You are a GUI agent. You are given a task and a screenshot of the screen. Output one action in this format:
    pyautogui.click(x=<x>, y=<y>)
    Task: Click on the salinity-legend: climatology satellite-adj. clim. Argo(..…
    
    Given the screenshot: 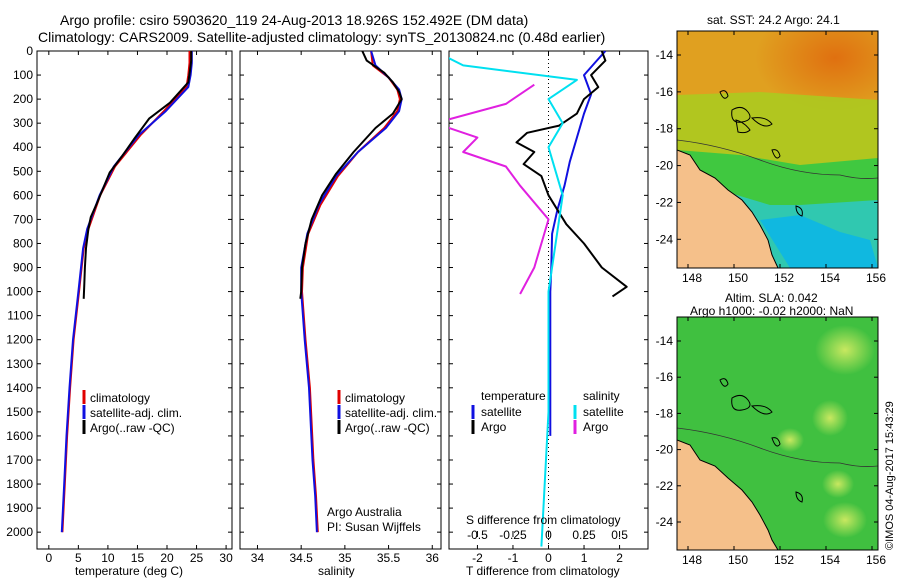 What is the action you would take?
    pyautogui.click(x=387, y=412)
    